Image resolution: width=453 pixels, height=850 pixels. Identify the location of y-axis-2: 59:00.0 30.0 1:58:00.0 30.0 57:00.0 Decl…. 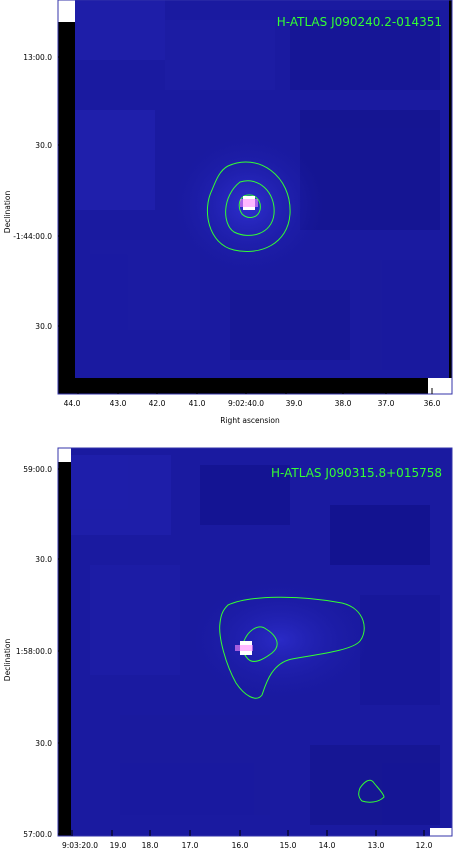
(33, 652).